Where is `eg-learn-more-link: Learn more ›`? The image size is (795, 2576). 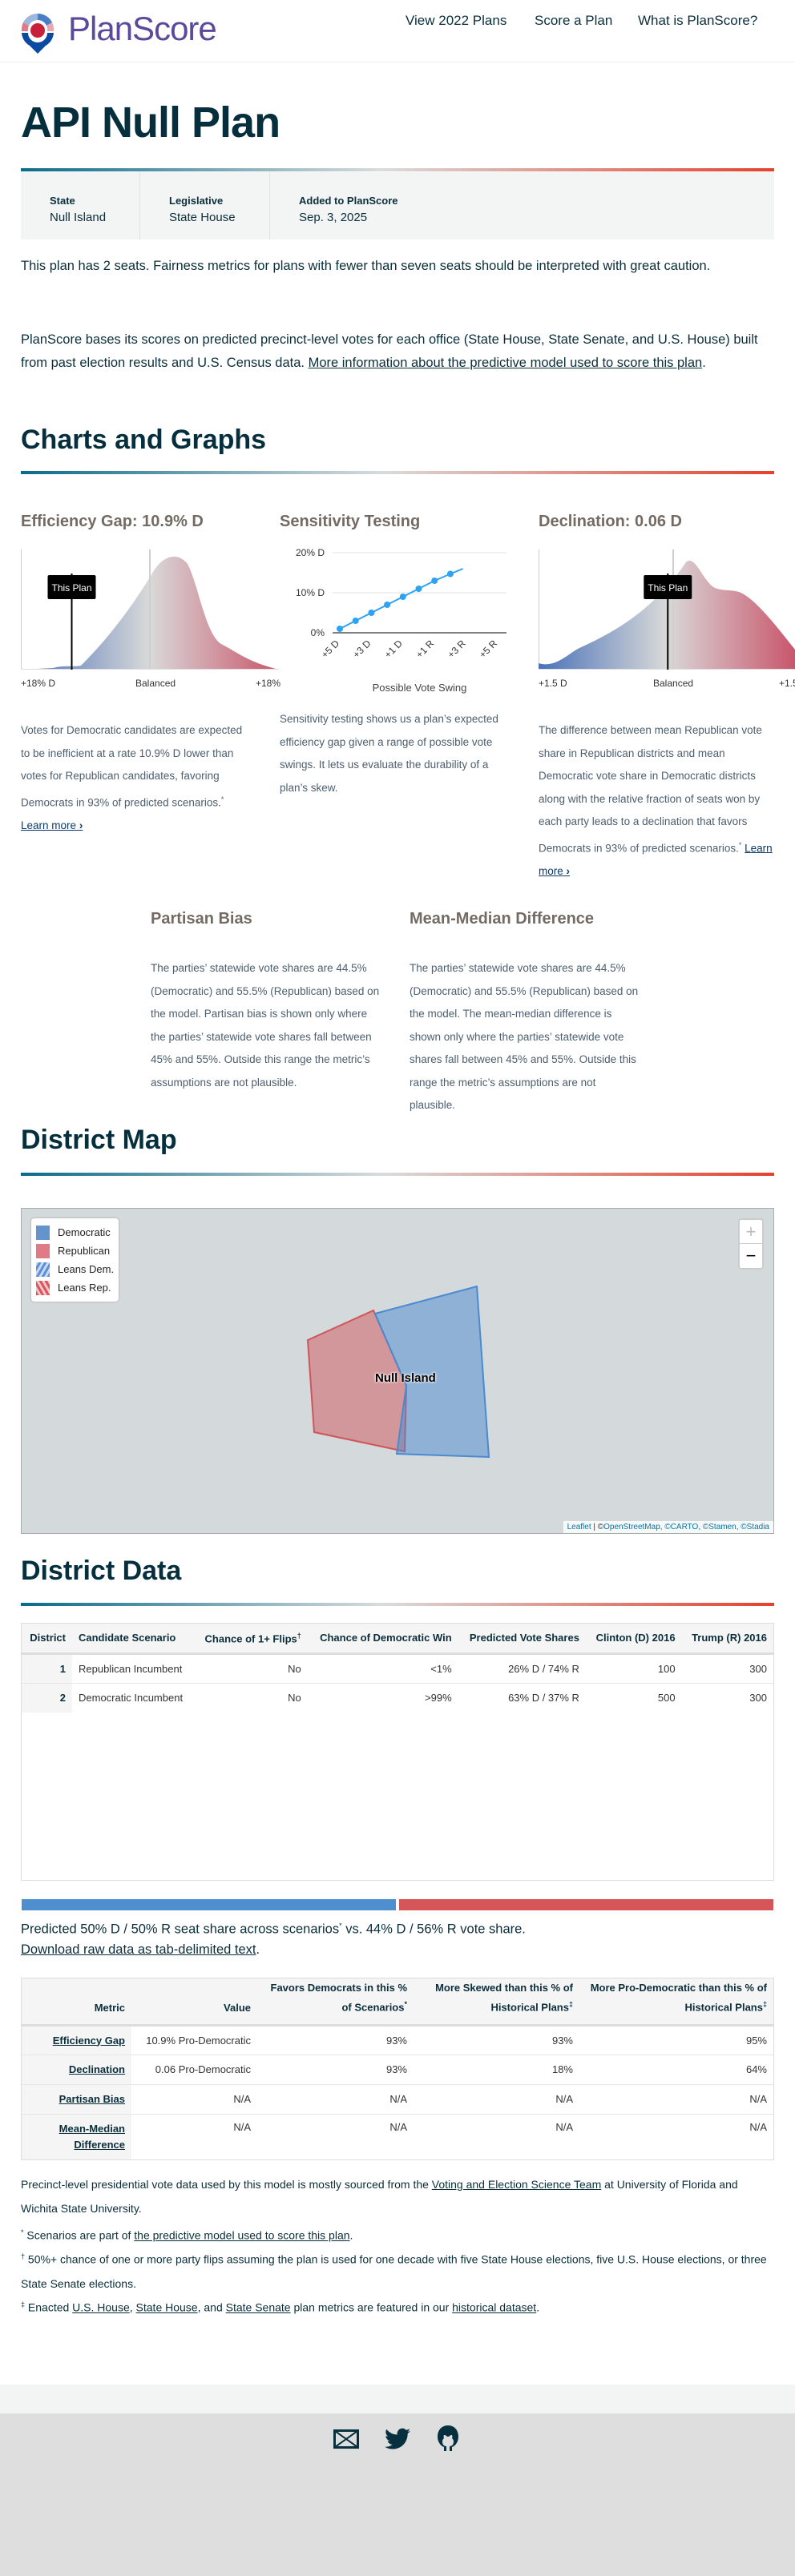
eg-learn-more-link: Learn more › is located at coordinates (52, 825).